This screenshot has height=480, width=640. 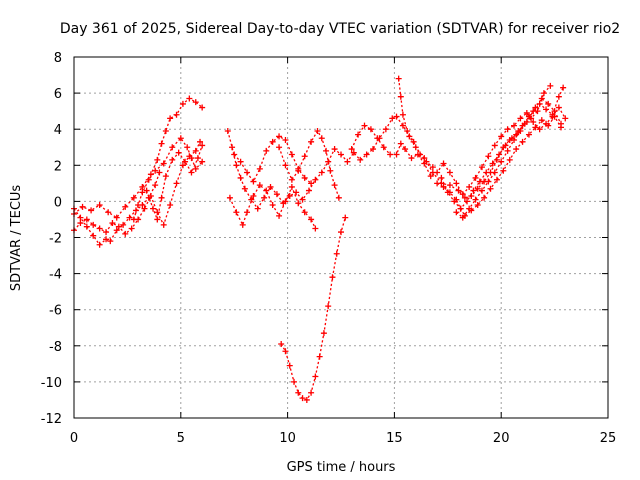 I want to click on series-sat-h, so click(x=272, y=207).